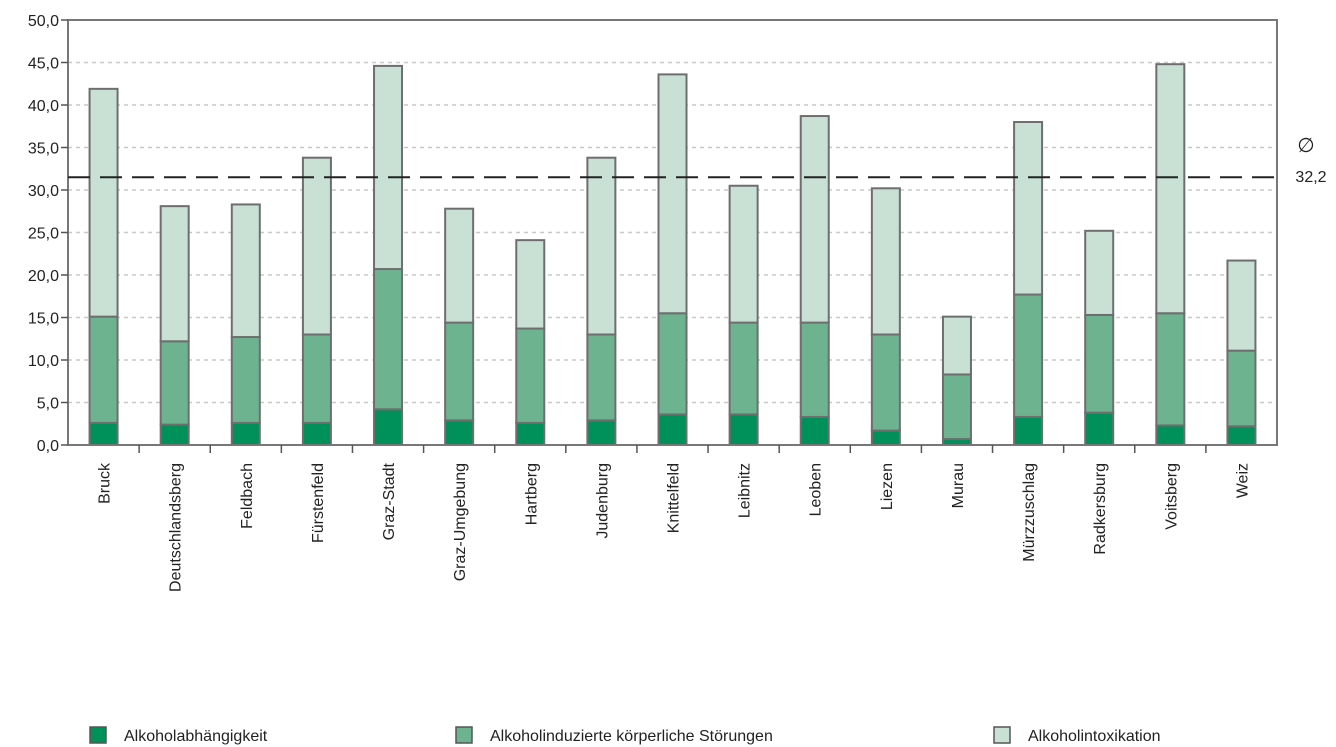 This screenshot has height=747, width=1336. What do you see at coordinates (318, 503) in the screenshot?
I see `x-tick-label: Fürstenfeld` at bounding box center [318, 503].